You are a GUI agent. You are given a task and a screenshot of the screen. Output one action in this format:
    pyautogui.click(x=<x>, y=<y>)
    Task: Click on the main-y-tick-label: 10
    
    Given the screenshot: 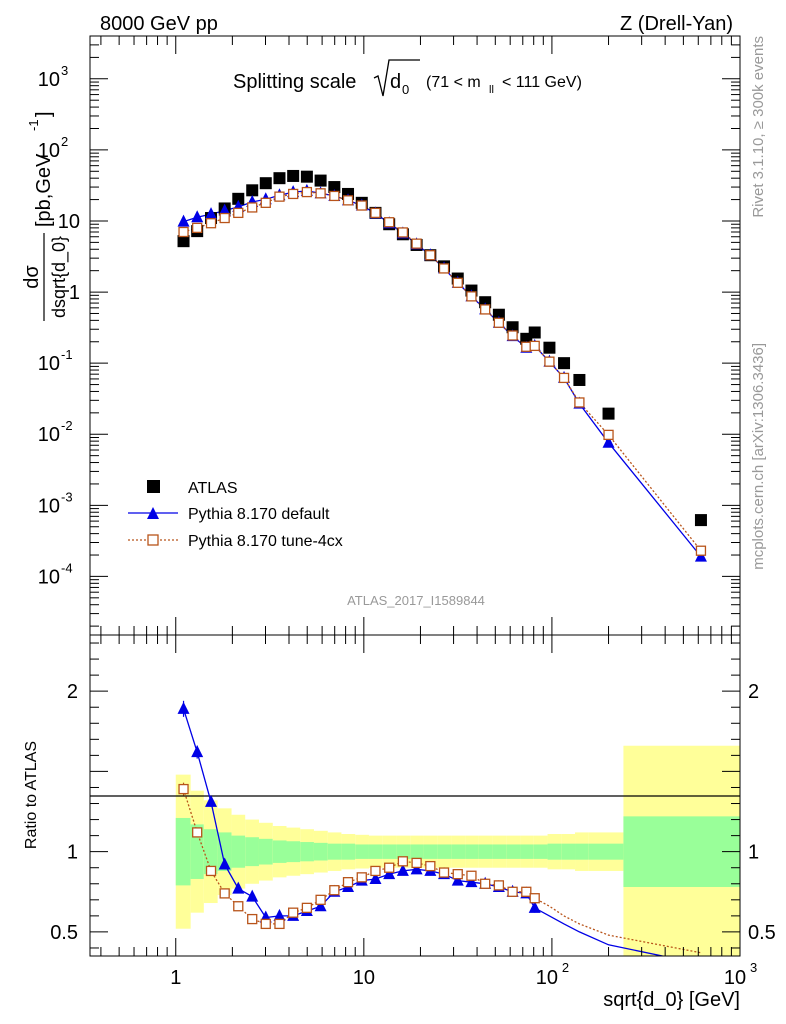 What is the action you would take?
    pyautogui.click(x=69, y=222)
    